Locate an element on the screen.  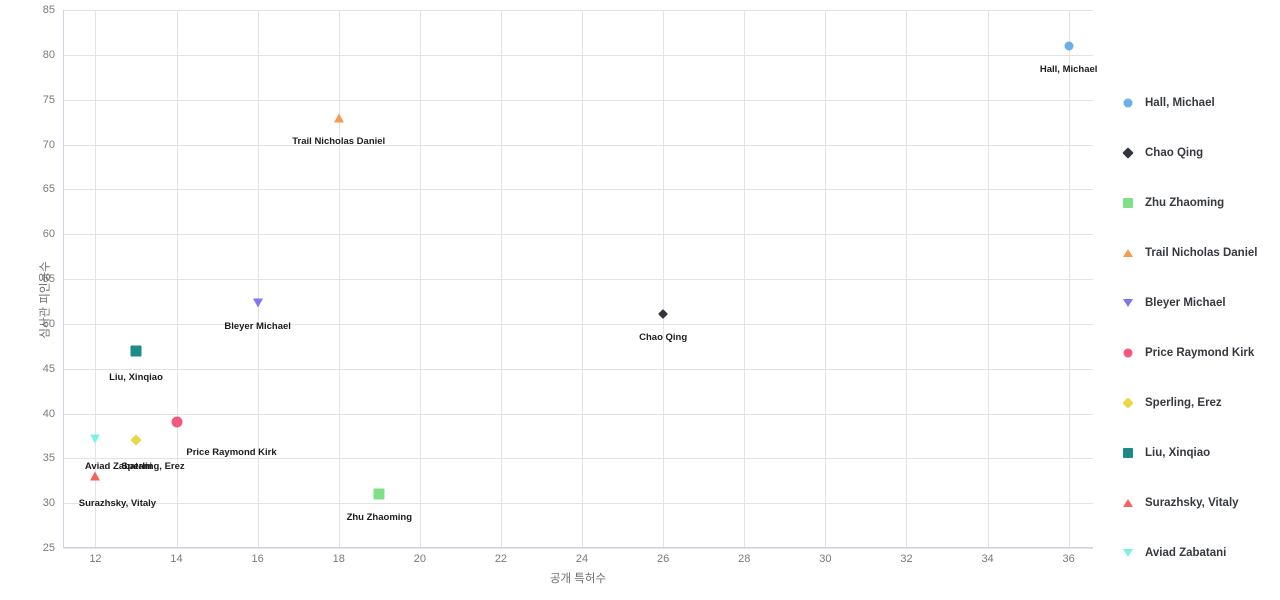
legend-item-2: Zhu Zhaoming is located at coordinates (1200, 203).